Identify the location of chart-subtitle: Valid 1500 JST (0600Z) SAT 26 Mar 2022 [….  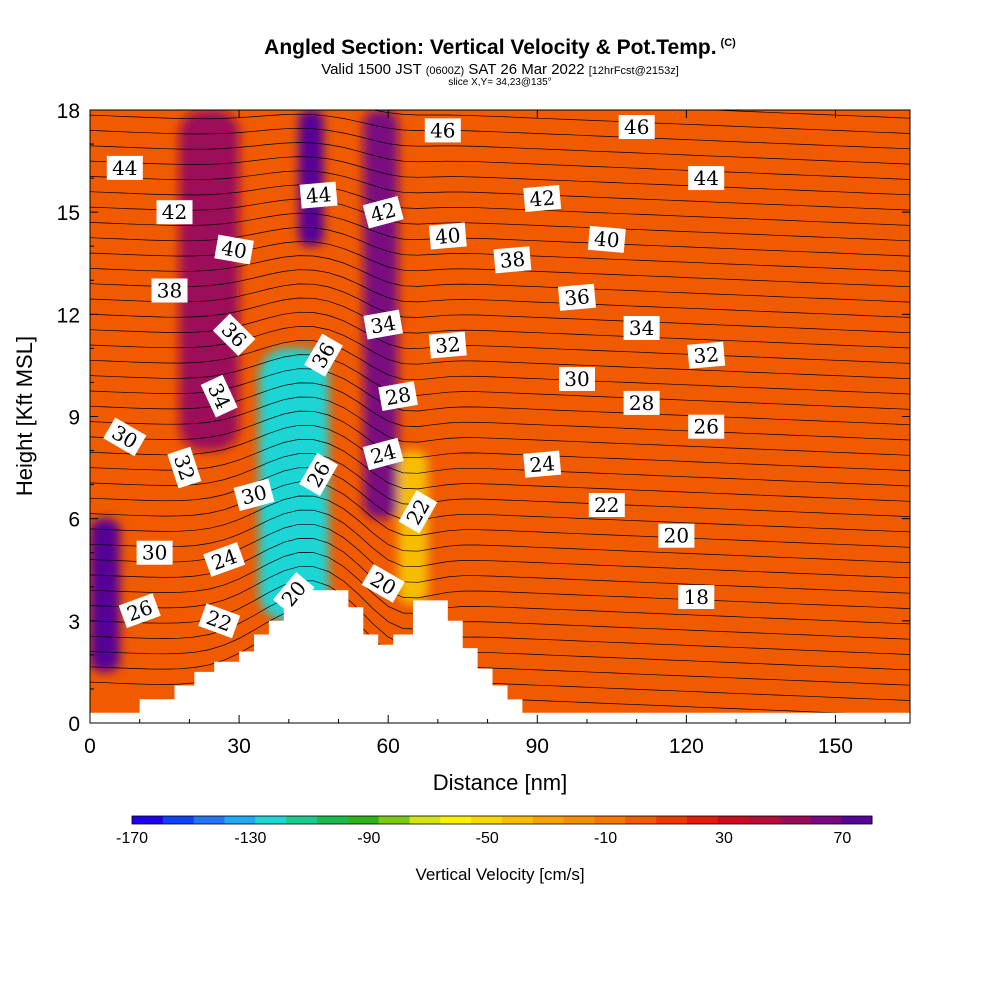
(500, 69).